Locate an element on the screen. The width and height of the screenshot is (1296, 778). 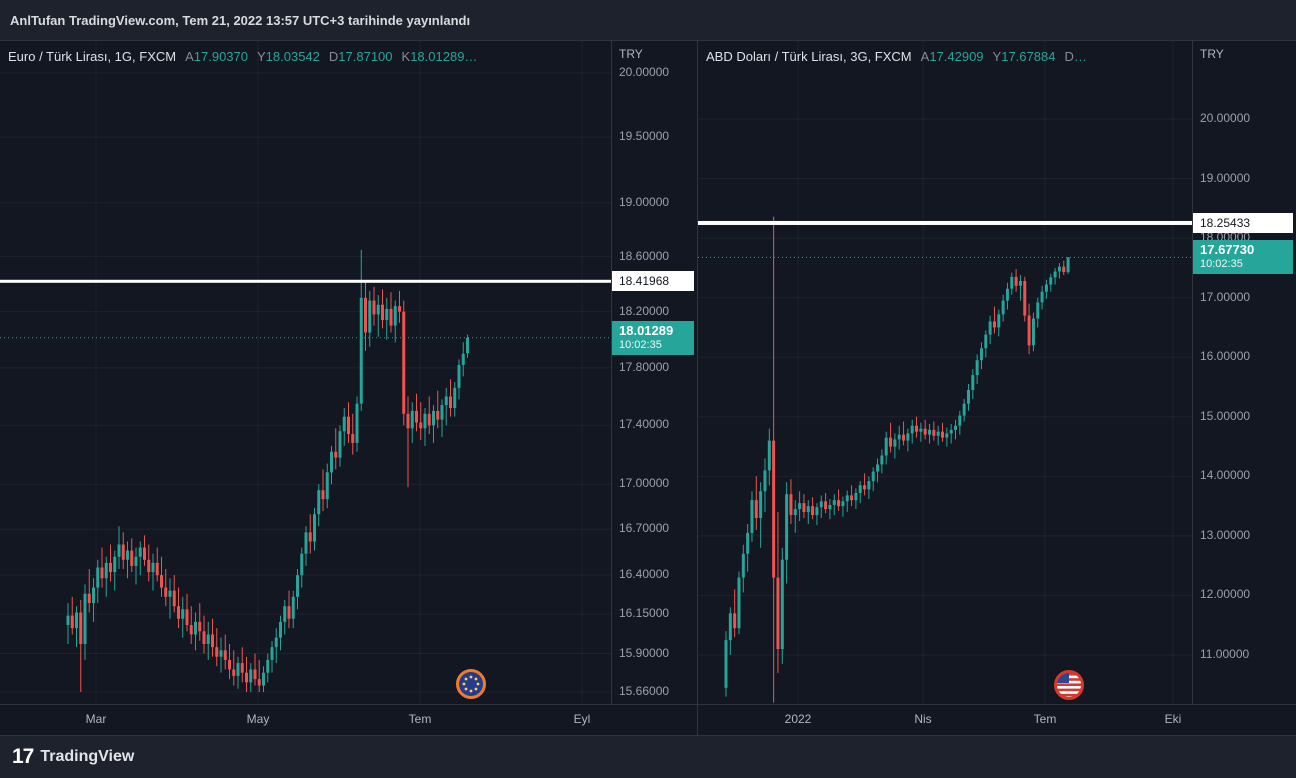
time-tick: 2022 is located at coordinates (798, 719).